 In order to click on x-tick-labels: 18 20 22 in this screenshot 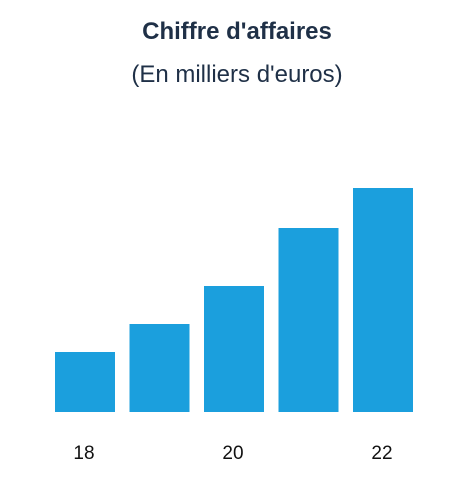, I will do `click(232, 453)`.